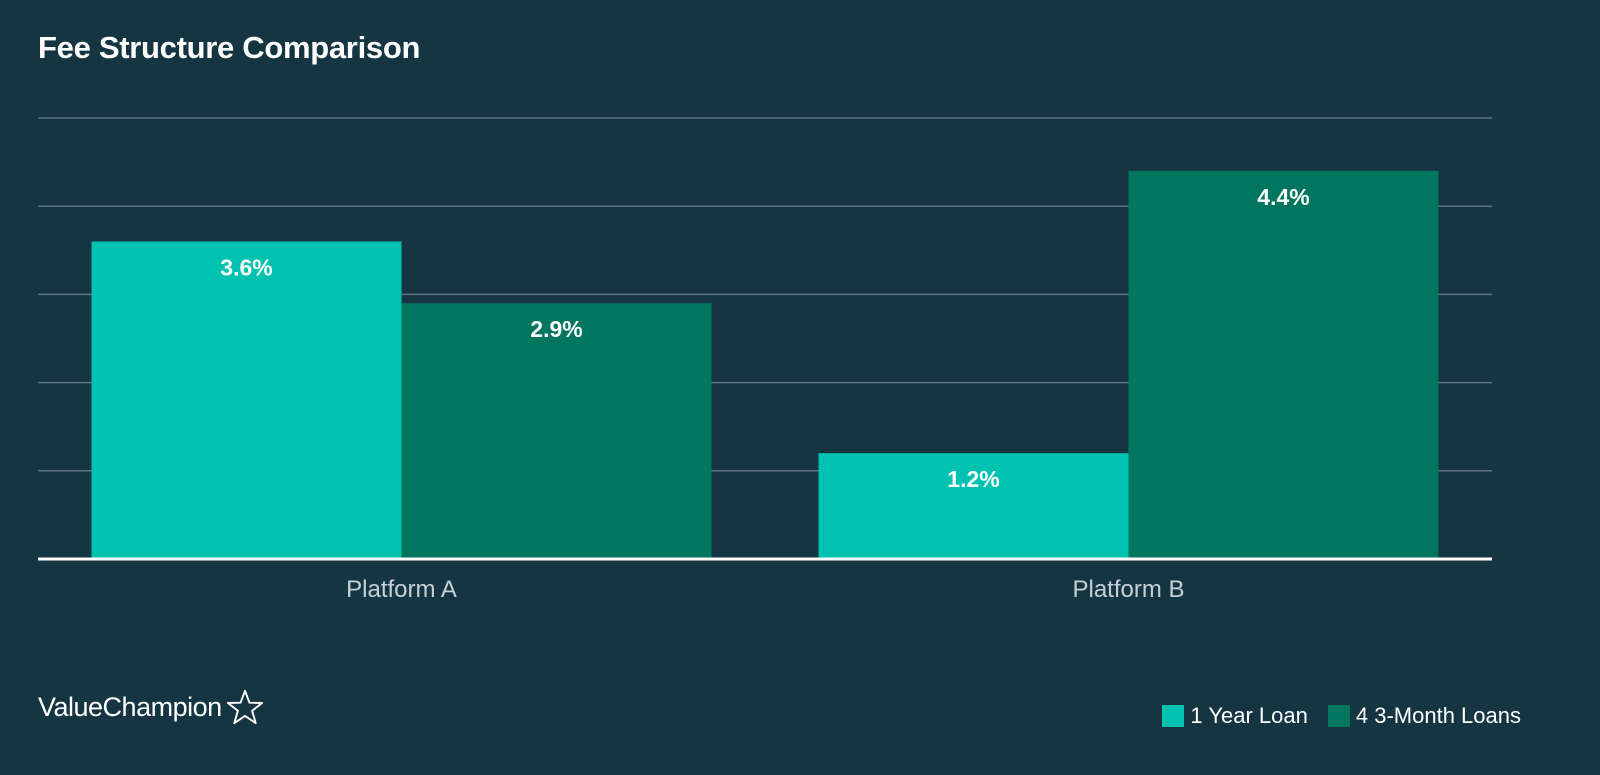 The height and width of the screenshot is (775, 1600). What do you see at coordinates (973, 479) in the screenshot?
I see `bar-value-label: 1.2%` at bounding box center [973, 479].